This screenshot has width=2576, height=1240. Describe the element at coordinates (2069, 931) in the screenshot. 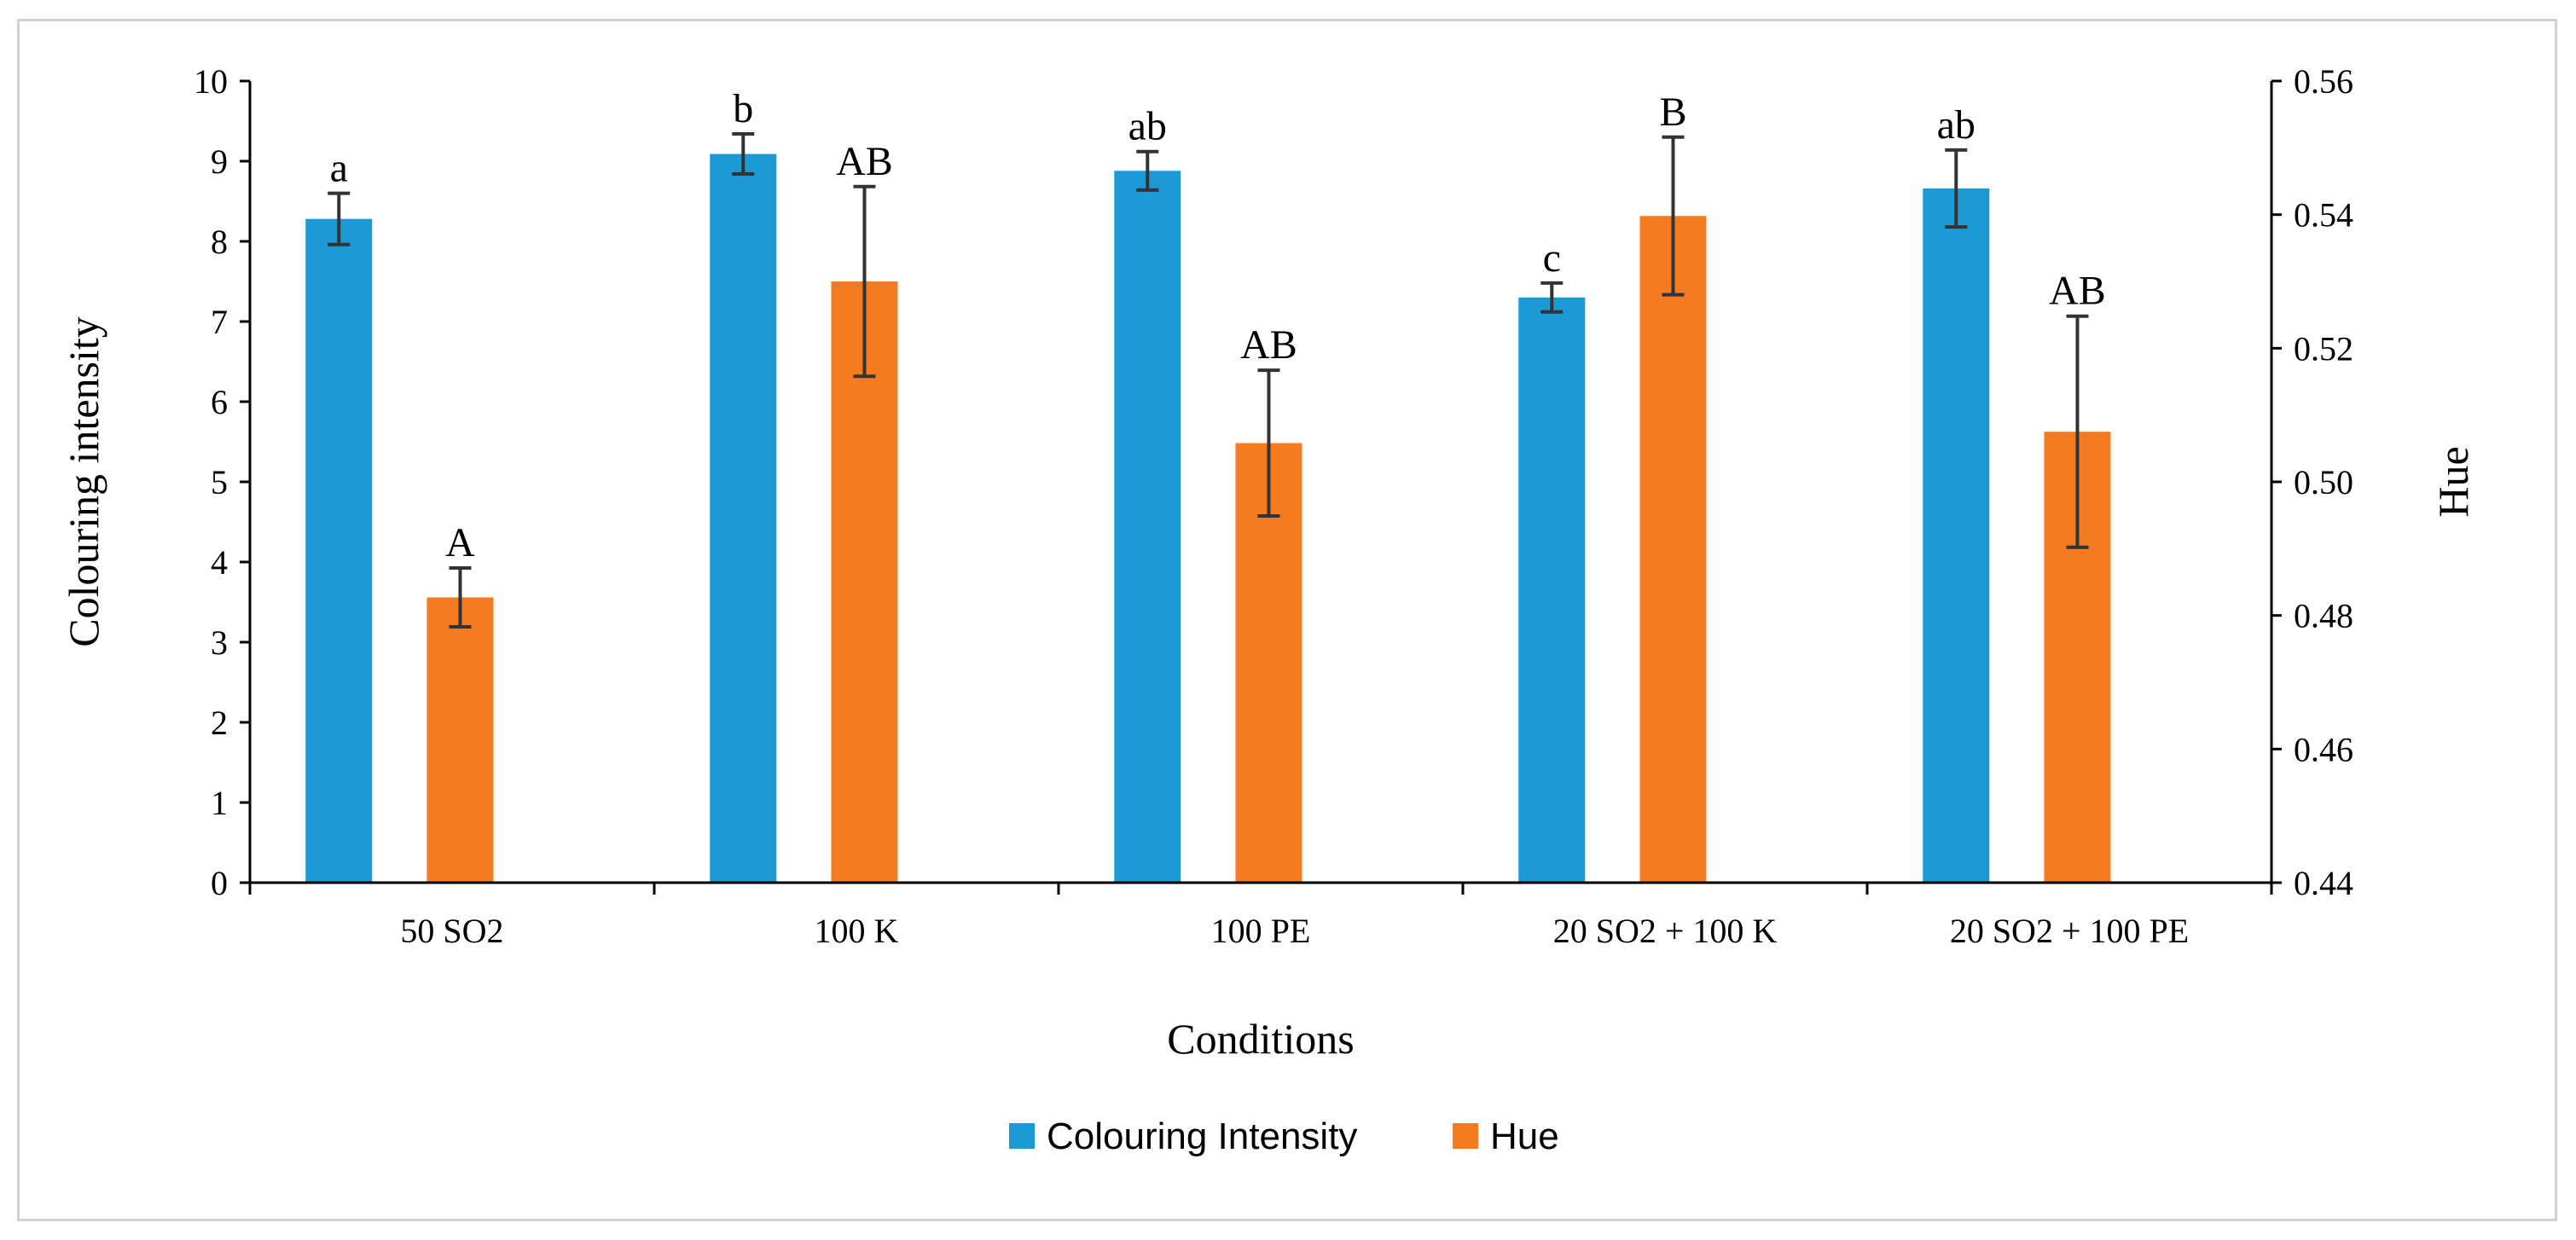

I see `x-category-label-4: 20 SO2 + 100 PE` at that location.